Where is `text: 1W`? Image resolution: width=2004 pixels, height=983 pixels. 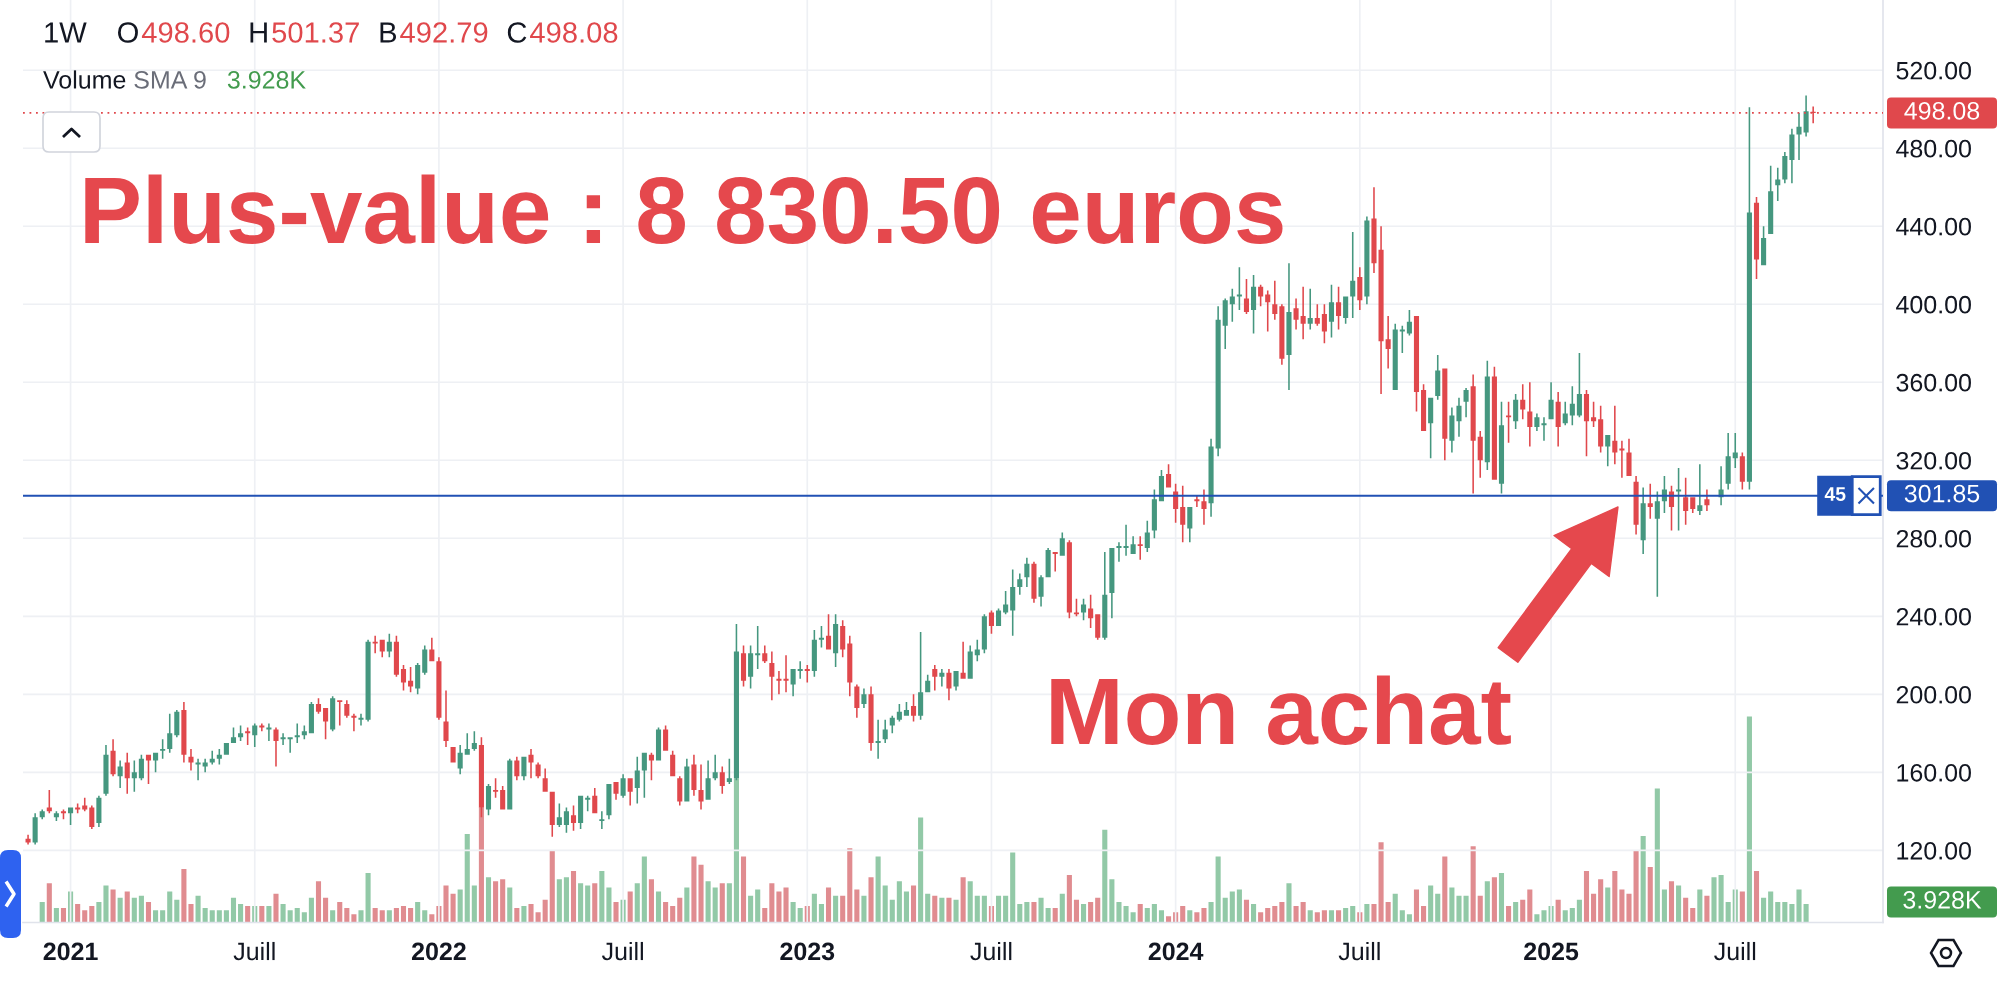 text: 1W is located at coordinates (66, 32).